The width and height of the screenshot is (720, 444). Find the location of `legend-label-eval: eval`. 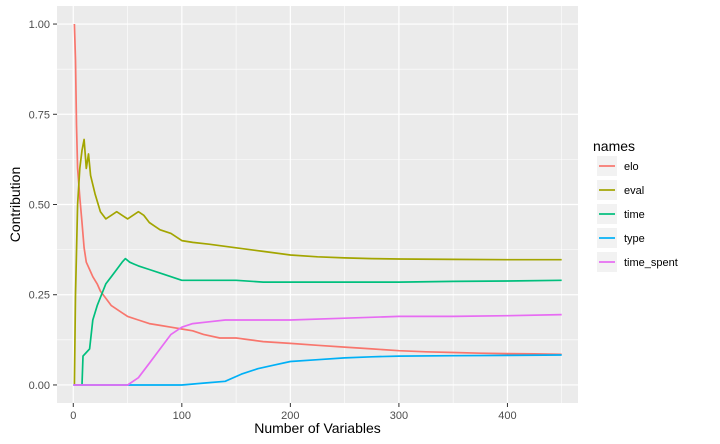

legend-label-eval: eval is located at coordinates (634, 191).